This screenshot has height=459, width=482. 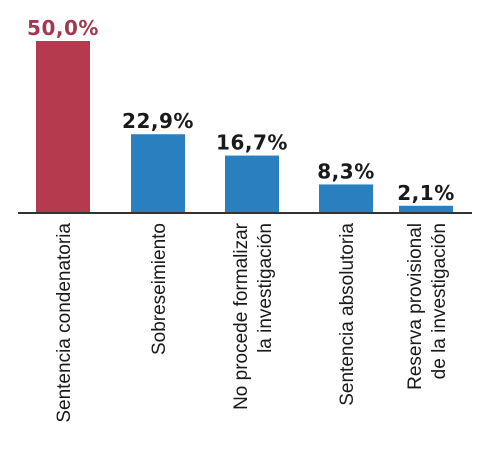 What do you see at coordinates (425, 193) in the screenshot?
I see `value-label-5: 2,1%` at bounding box center [425, 193].